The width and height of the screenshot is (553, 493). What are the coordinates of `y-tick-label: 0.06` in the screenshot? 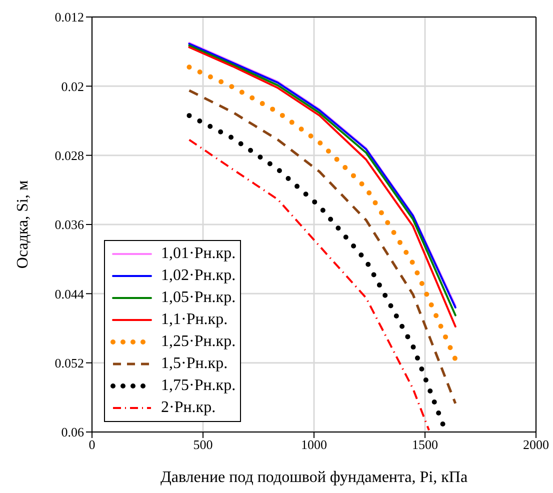 It's located at (72, 432).